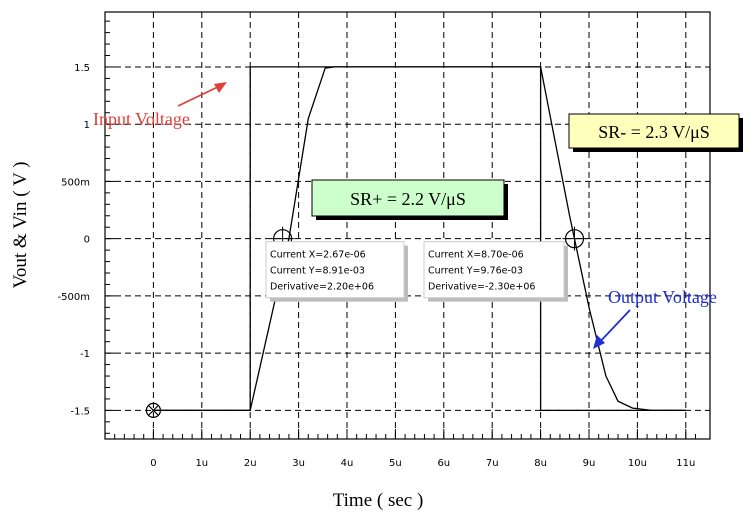  What do you see at coordinates (202, 94) in the screenshot?
I see `input-voltage-arrow` at bounding box center [202, 94].